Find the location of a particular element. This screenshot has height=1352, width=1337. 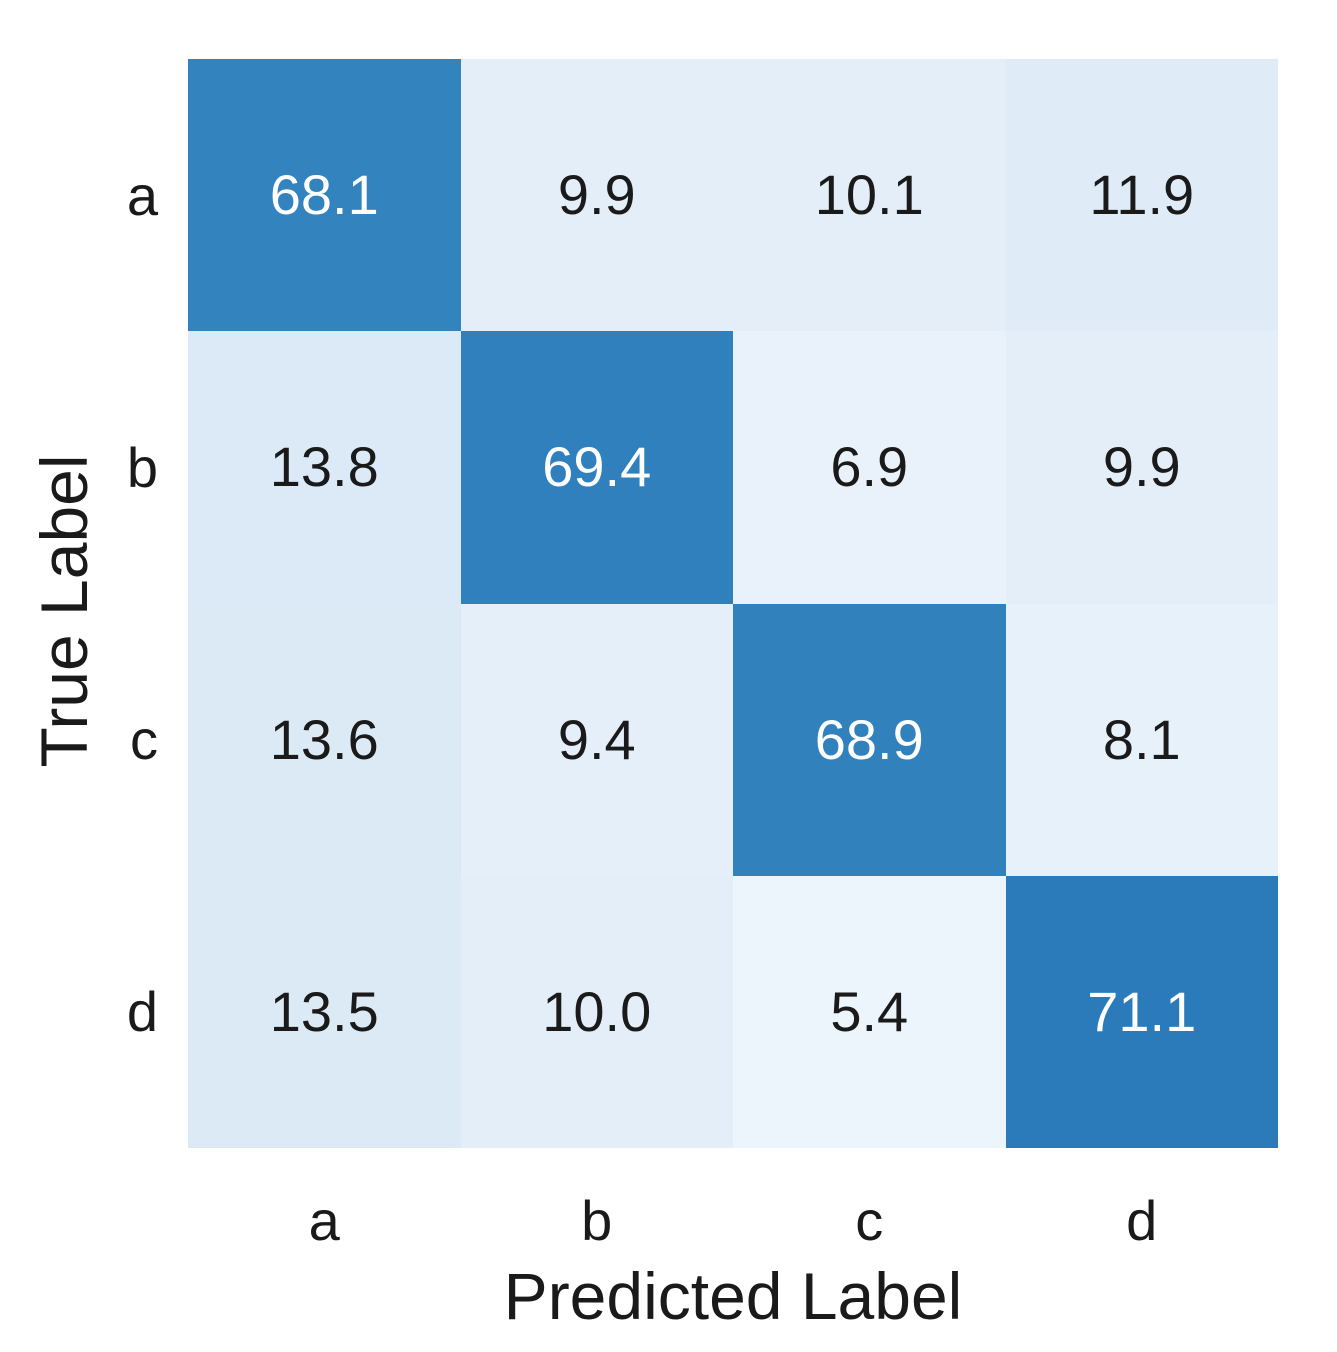

matrix-cell-a-d: 11.9 is located at coordinates (1141, 195).